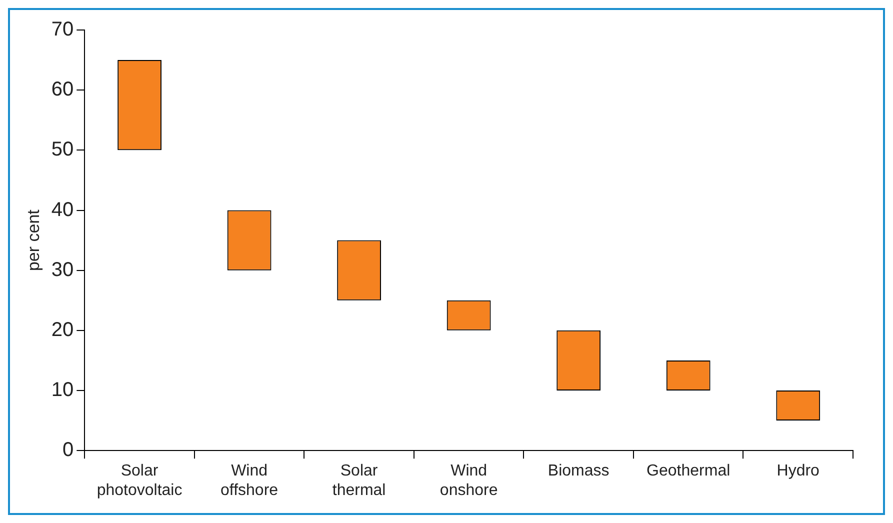  I want to click on x-tick-label: Wind onshore, so click(469, 480).